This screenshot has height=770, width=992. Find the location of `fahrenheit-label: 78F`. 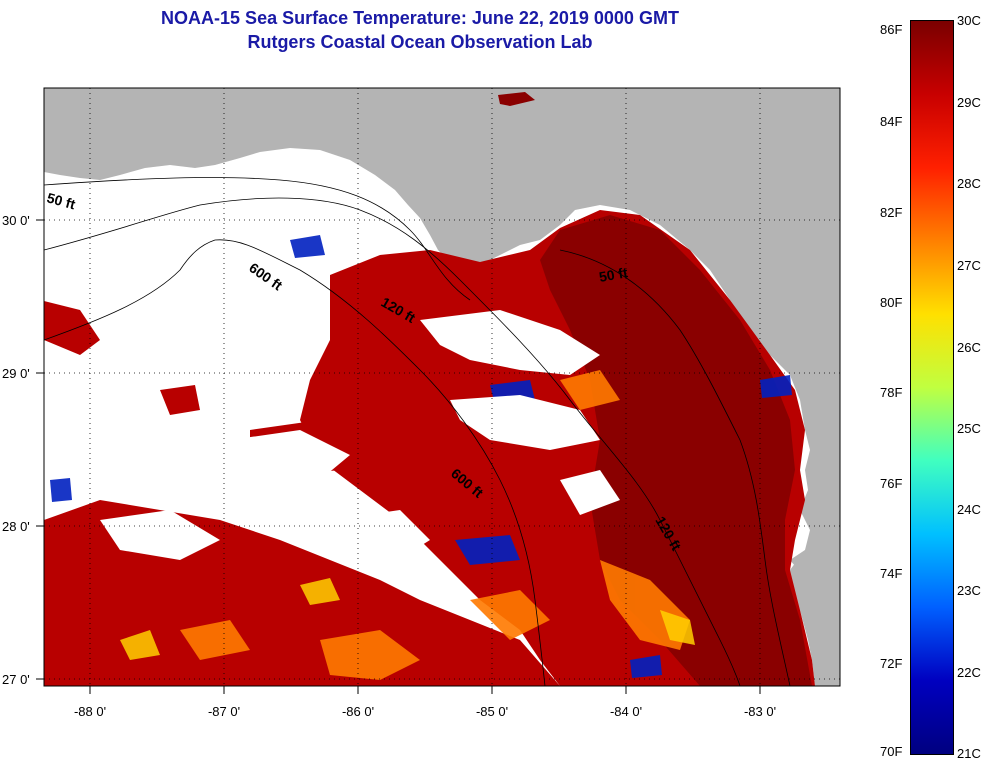

fahrenheit-label: 78F is located at coordinates (891, 392).